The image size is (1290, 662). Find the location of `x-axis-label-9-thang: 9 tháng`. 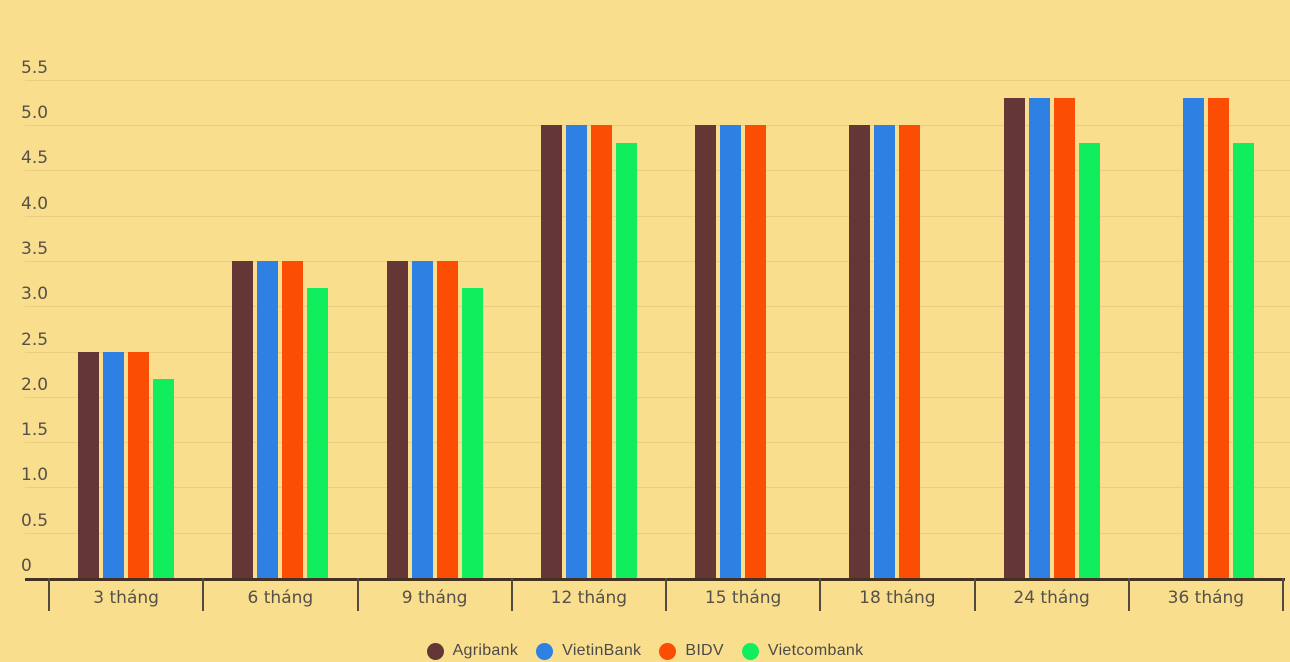

x-axis-label-9-thang: 9 tháng is located at coordinates (434, 598).